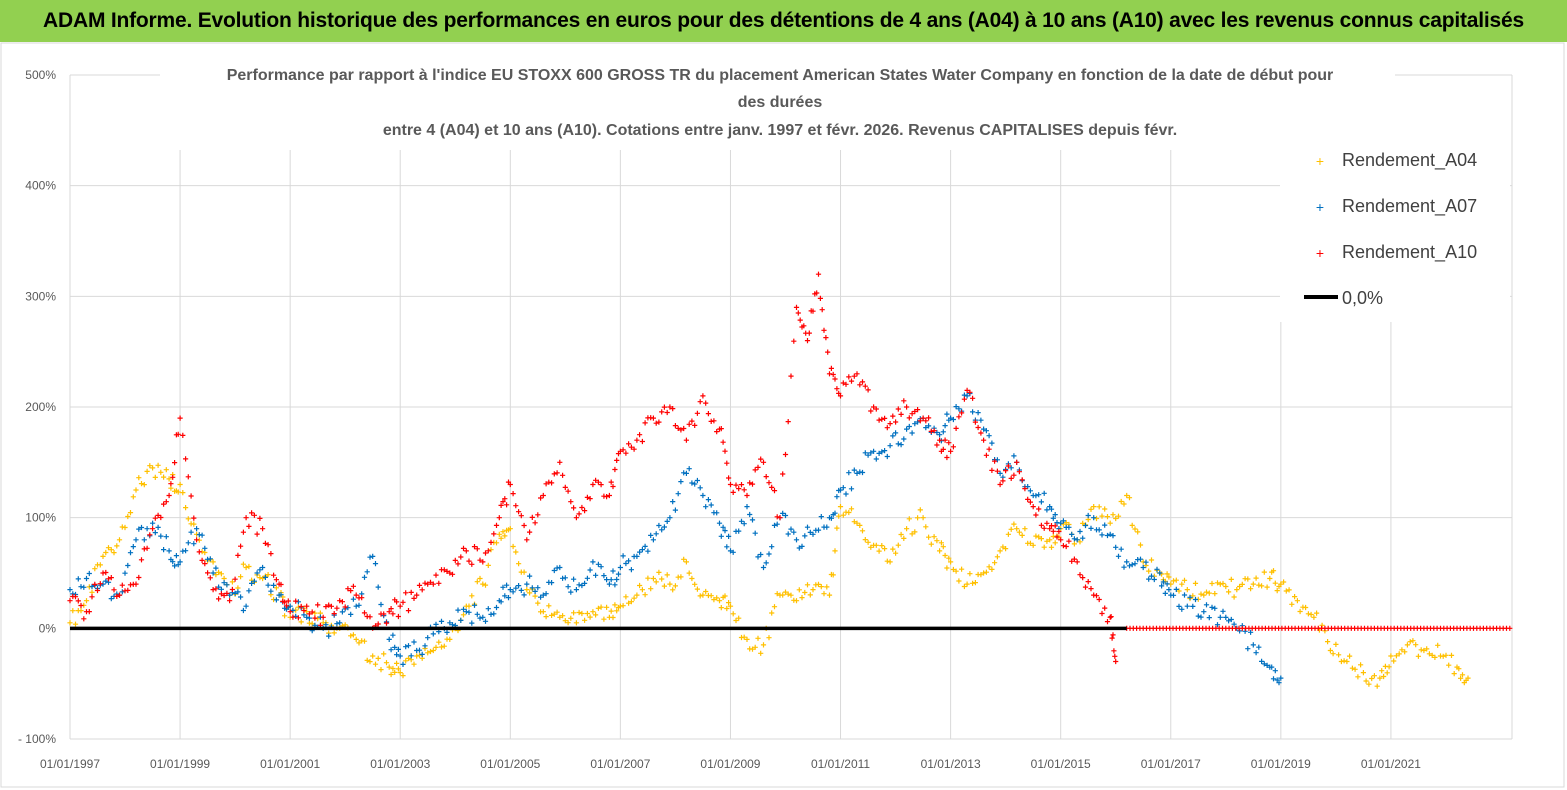 This screenshot has width=1567, height=790. Describe the element at coordinates (1171, 764) in the screenshot. I see `x-tick-label: 01/01/2017` at that location.